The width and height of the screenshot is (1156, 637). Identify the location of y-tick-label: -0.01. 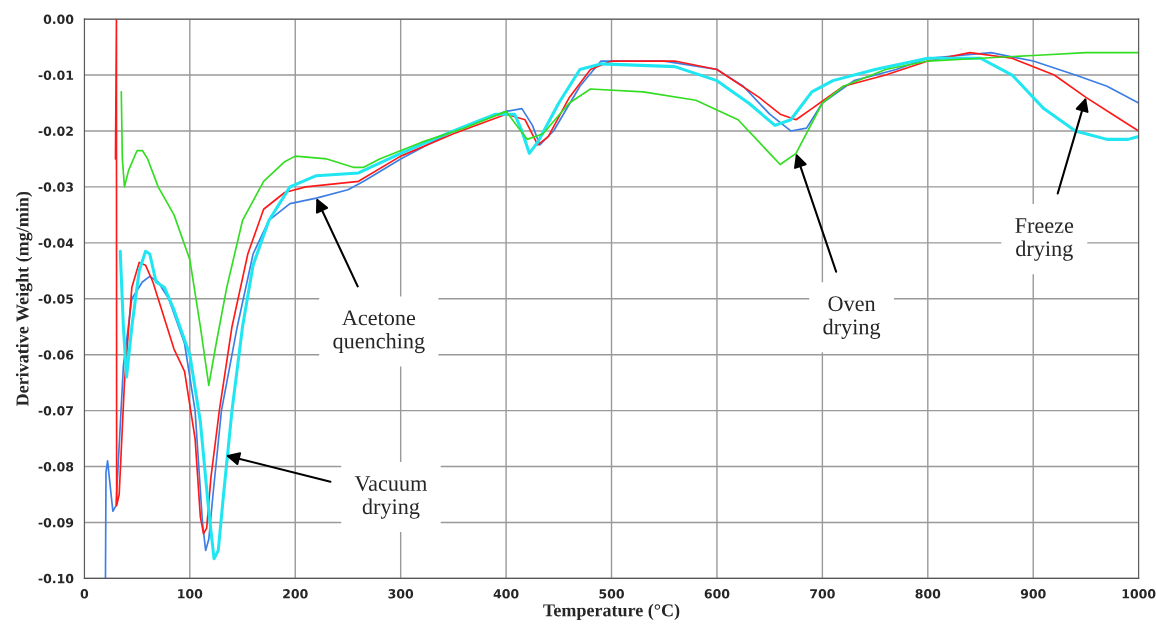
(56, 75).